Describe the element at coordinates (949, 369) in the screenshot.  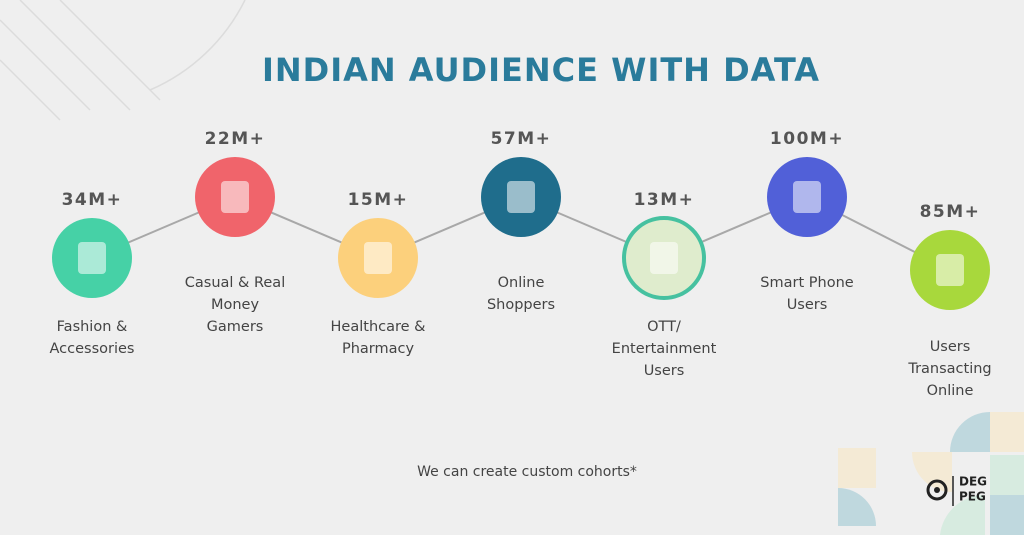
I see `label: Transacting` at that location.